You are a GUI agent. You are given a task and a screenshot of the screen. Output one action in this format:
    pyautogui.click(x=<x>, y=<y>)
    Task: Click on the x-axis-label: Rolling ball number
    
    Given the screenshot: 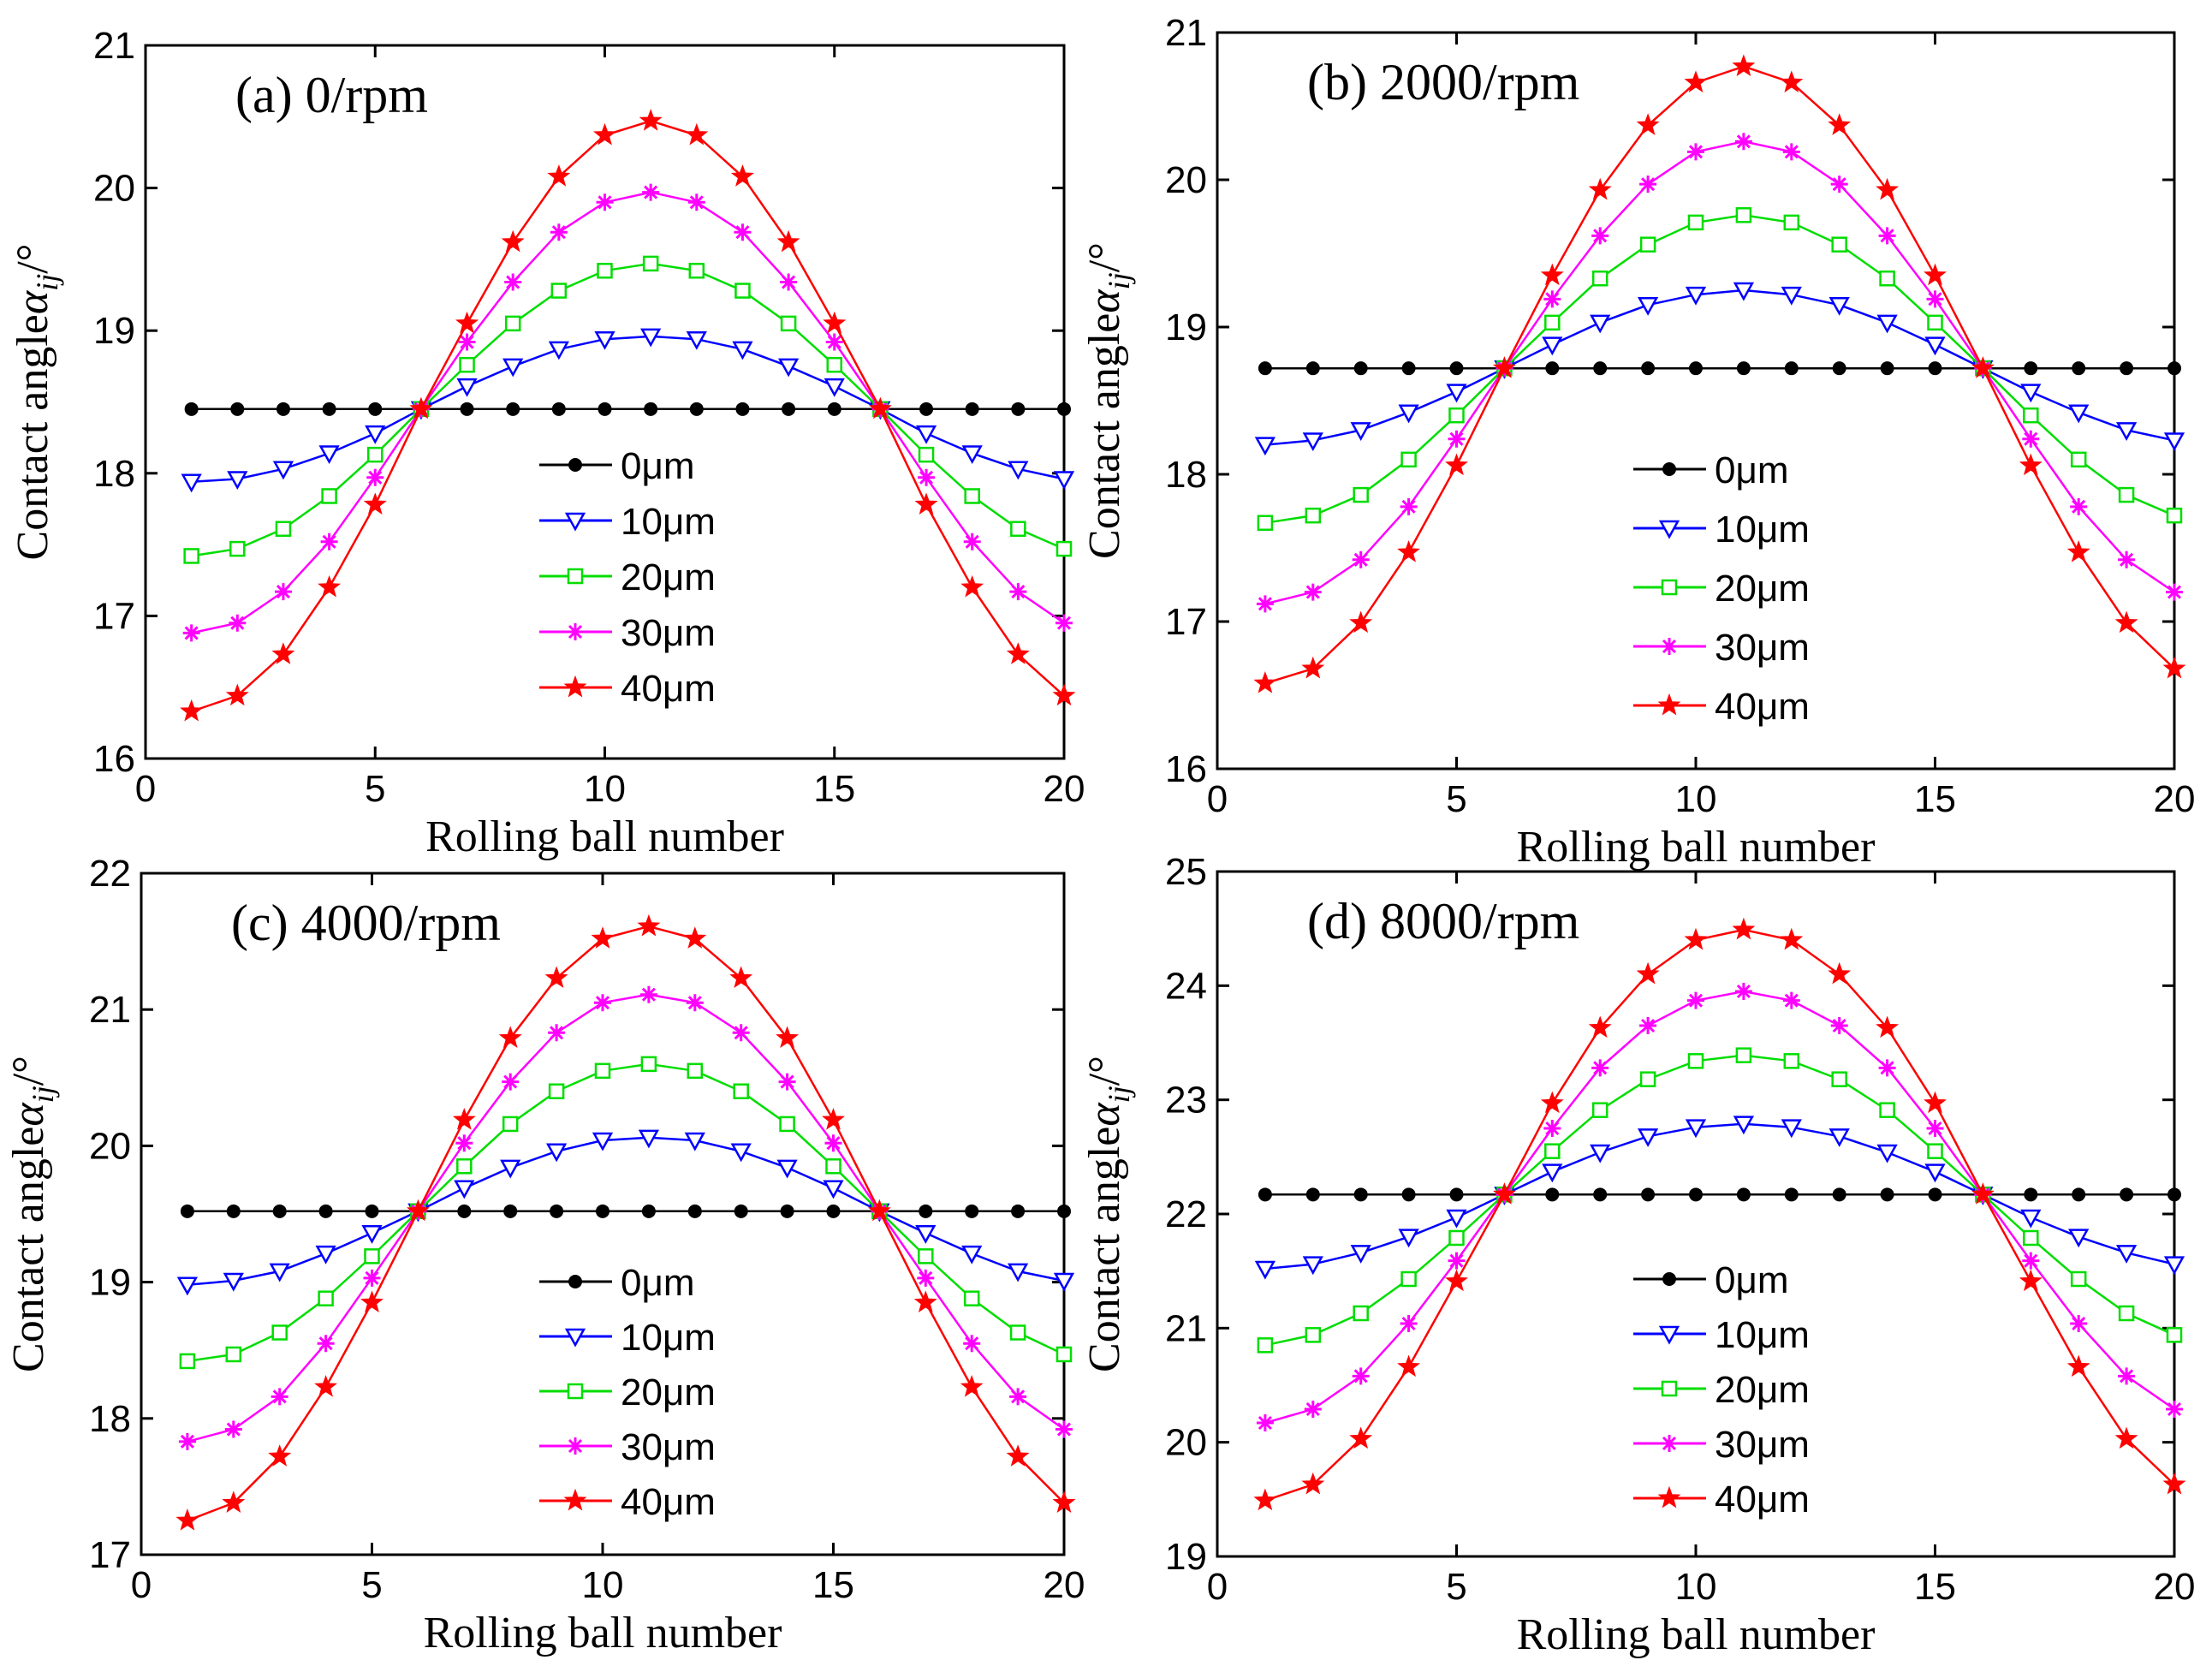 What is the action you would take?
    pyautogui.click(x=1696, y=848)
    